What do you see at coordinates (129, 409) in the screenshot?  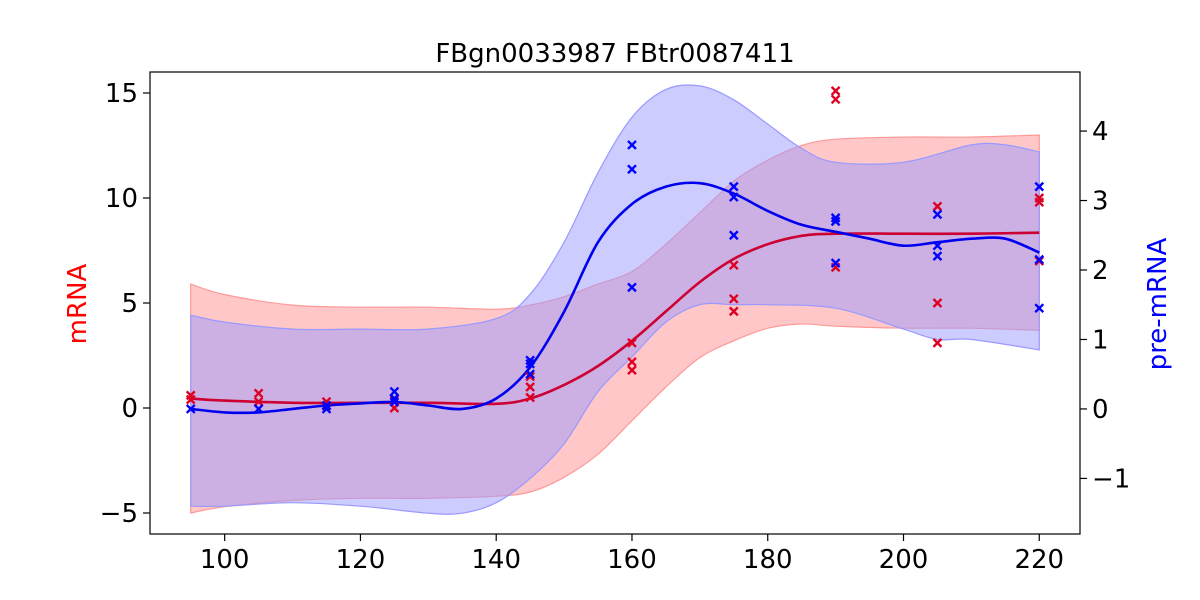 I see `left-y-tick-label: 0` at bounding box center [129, 409].